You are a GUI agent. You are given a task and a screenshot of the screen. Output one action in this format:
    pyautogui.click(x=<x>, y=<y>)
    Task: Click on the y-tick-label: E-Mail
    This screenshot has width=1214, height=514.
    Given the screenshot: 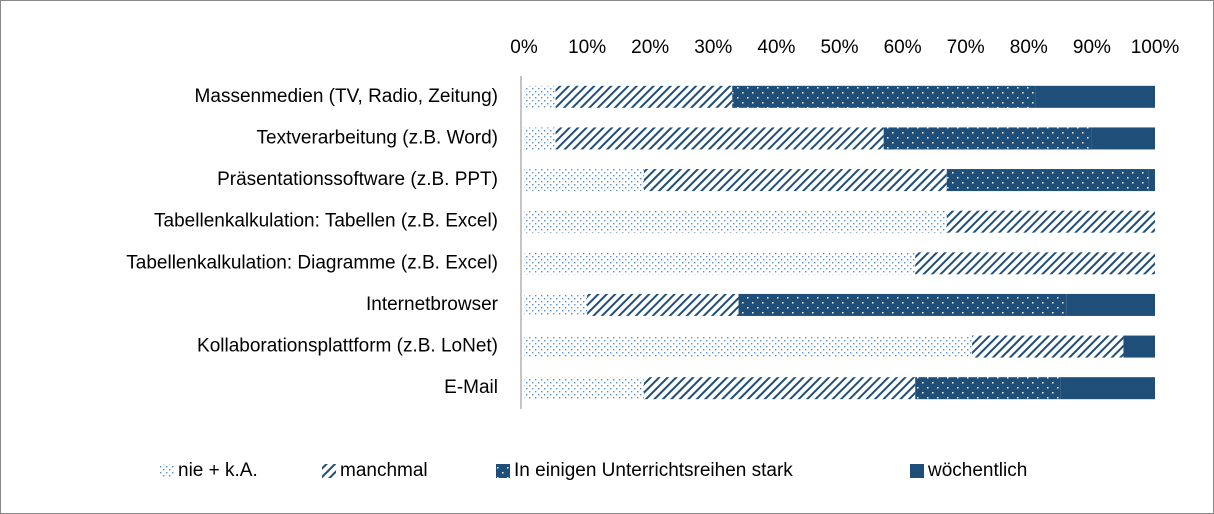 What is the action you would take?
    pyautogui.click(x=471, y=387)
    